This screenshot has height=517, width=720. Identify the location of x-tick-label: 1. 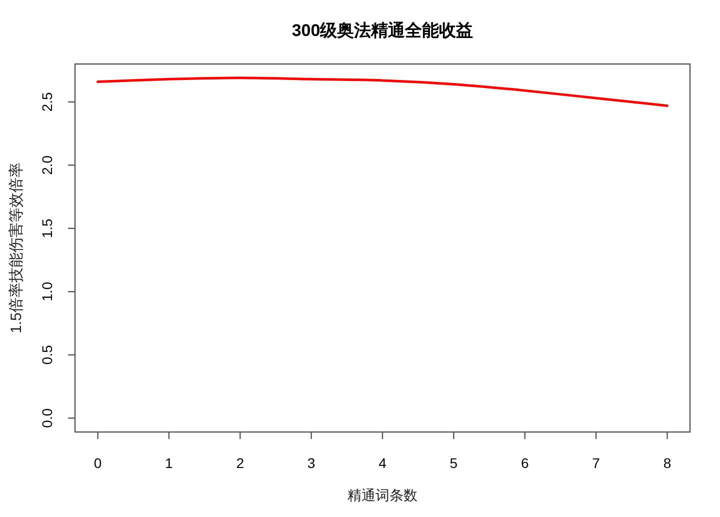
(169, 463).